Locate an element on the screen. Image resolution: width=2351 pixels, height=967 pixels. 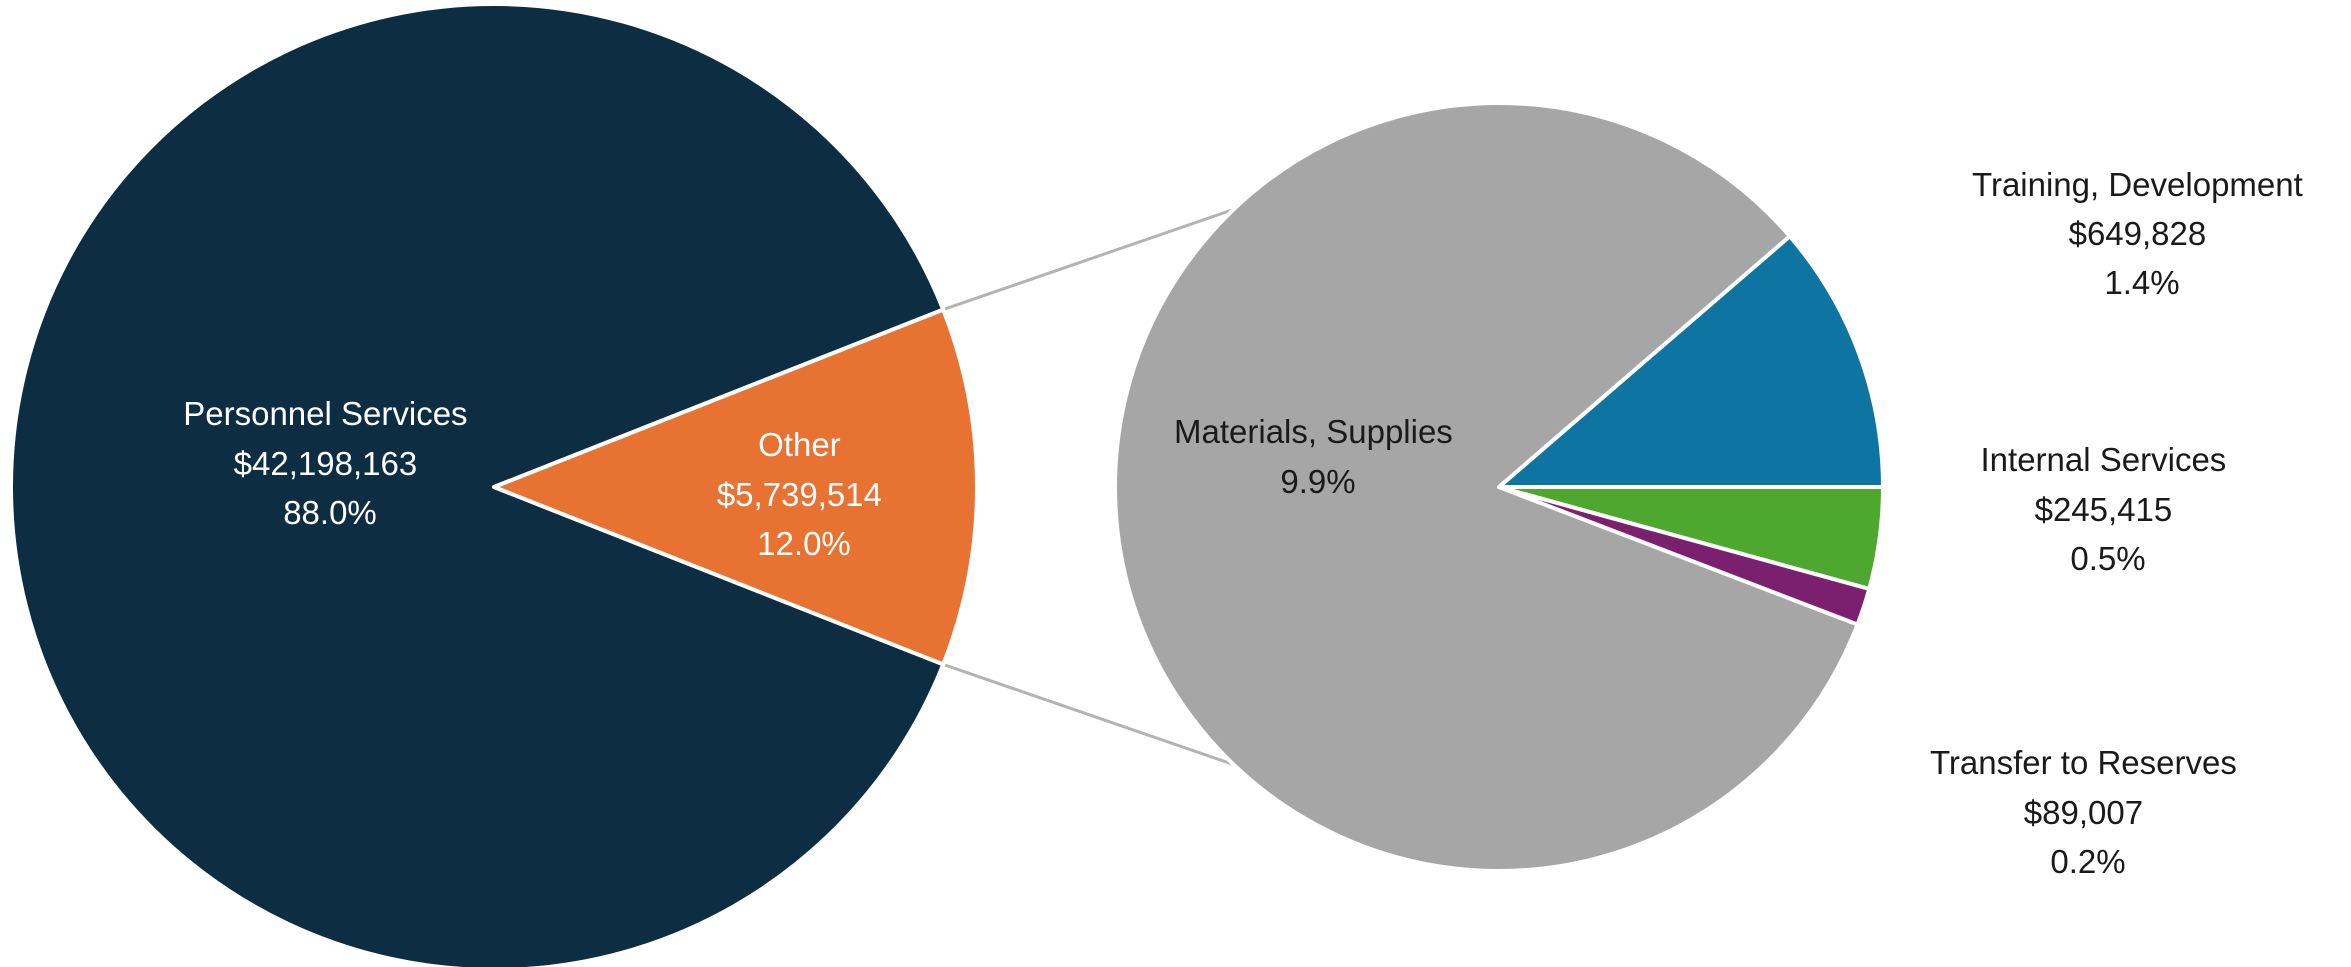
label-transfer-percent: 0.2% is located at coordinates (2087, 861).